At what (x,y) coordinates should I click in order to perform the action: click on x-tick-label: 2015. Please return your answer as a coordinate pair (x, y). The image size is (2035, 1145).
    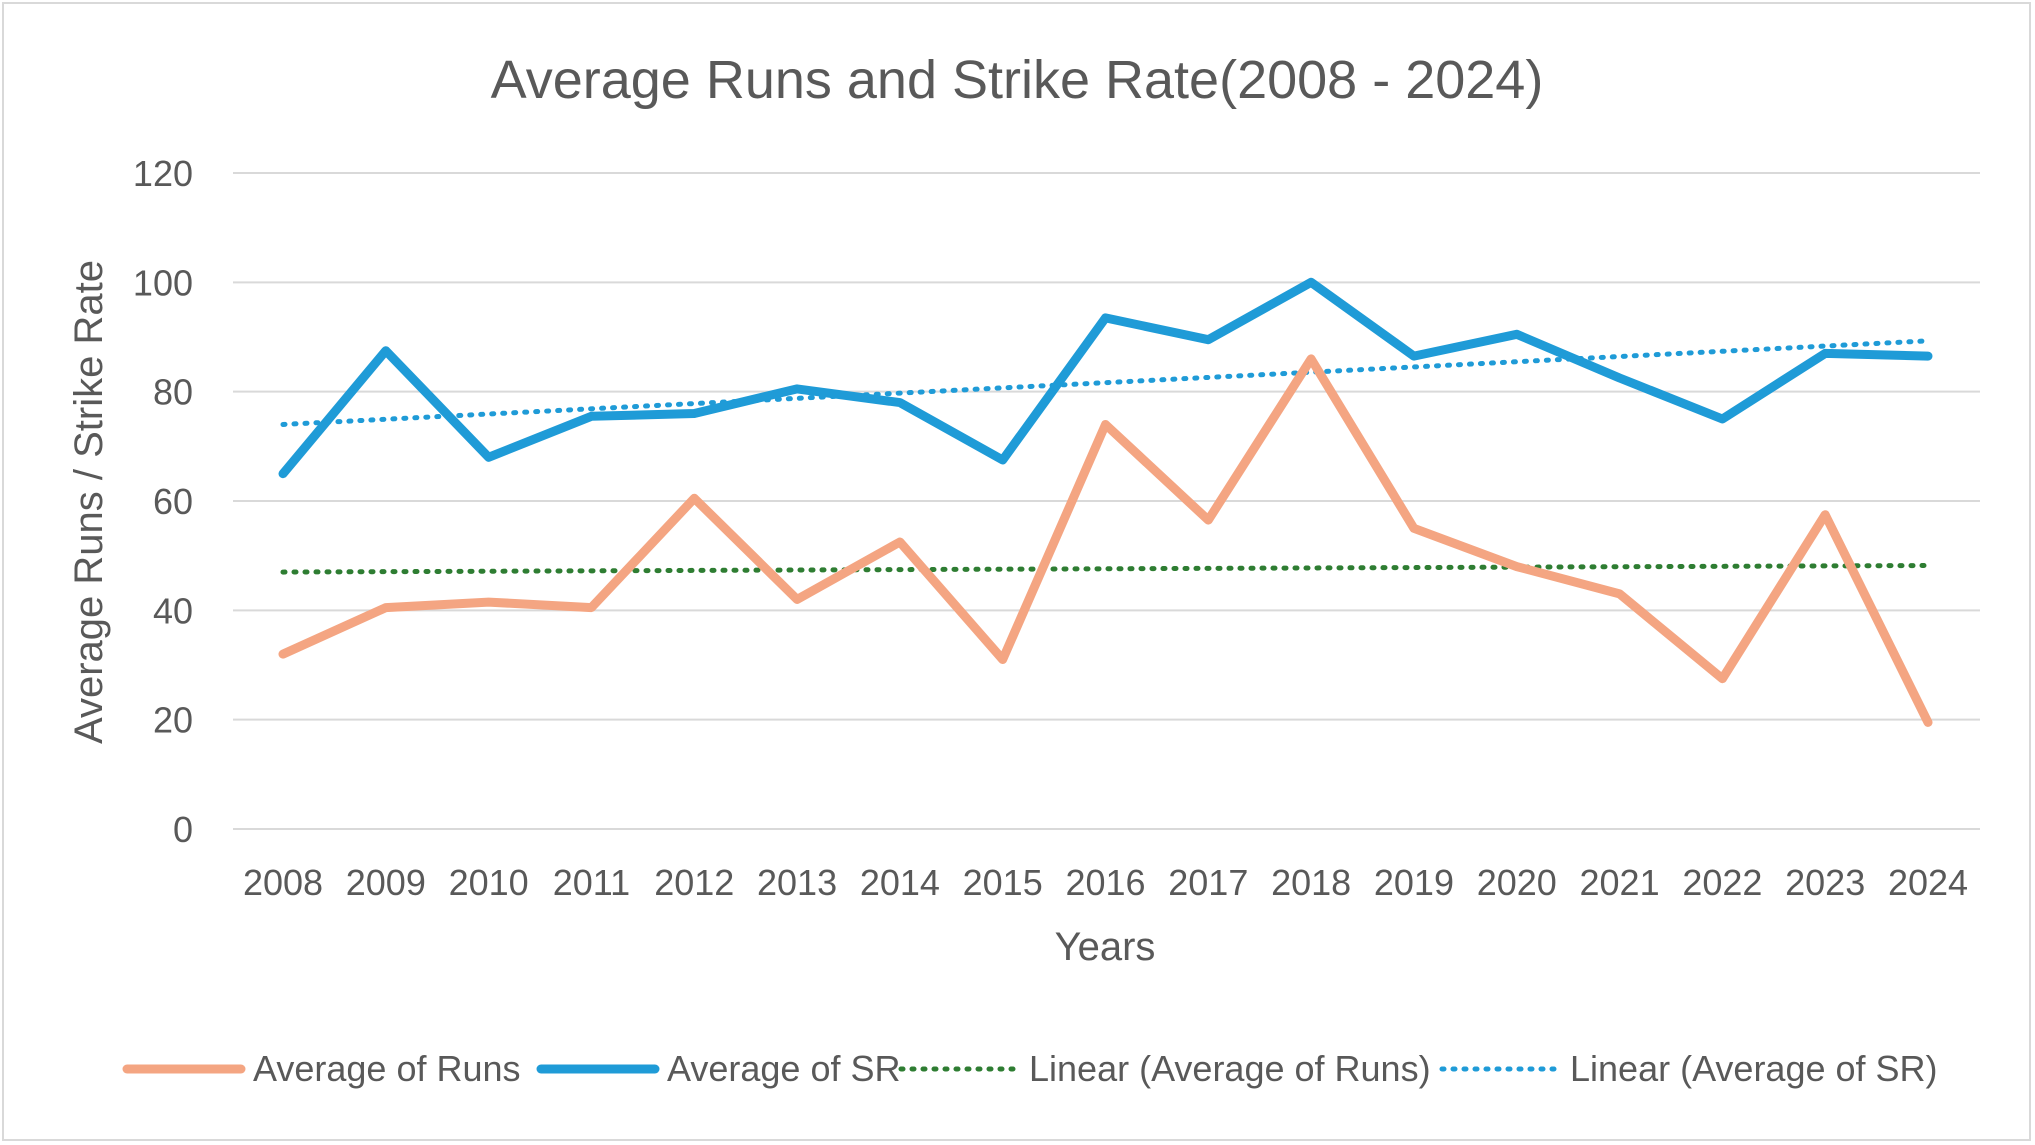
    Looking at the image, I should click on (1003, 882).